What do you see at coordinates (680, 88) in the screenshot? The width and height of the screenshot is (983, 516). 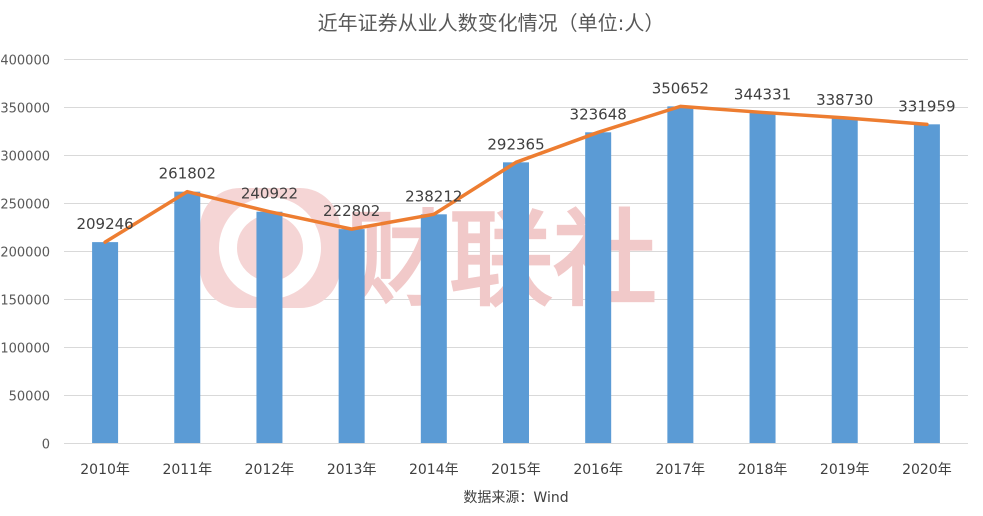 I see `data-label: 350652` at bounding box center [680, 88].